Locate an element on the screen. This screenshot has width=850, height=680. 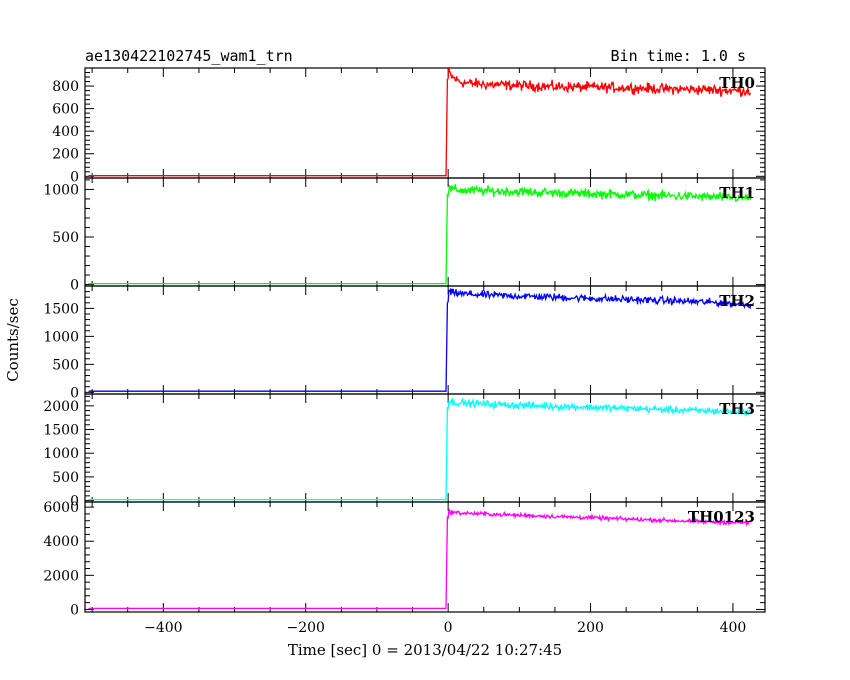
x-tick-label: 400 is located at coordinates (733, 628).